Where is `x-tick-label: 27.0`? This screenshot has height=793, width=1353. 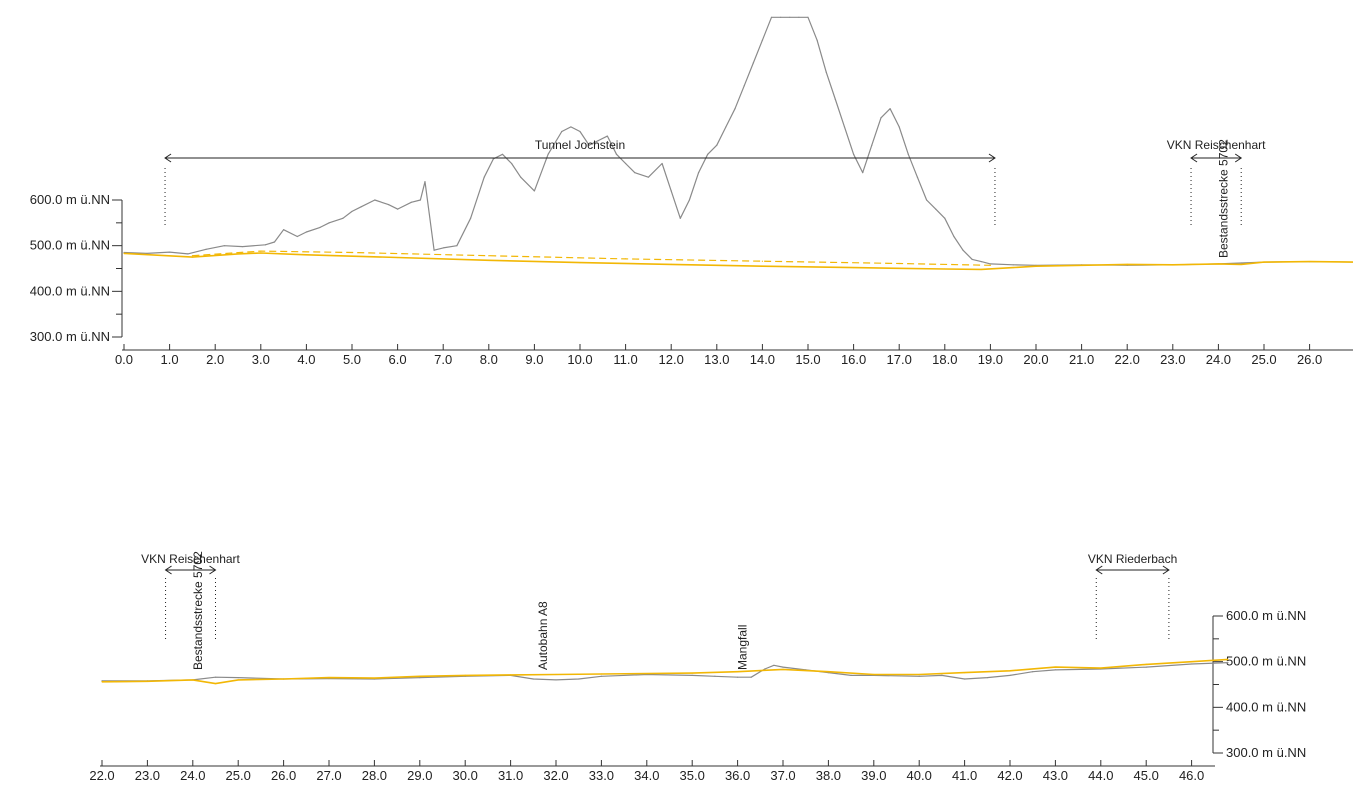
x-tick-label: 27.0 is located at coordinates (328, 775).